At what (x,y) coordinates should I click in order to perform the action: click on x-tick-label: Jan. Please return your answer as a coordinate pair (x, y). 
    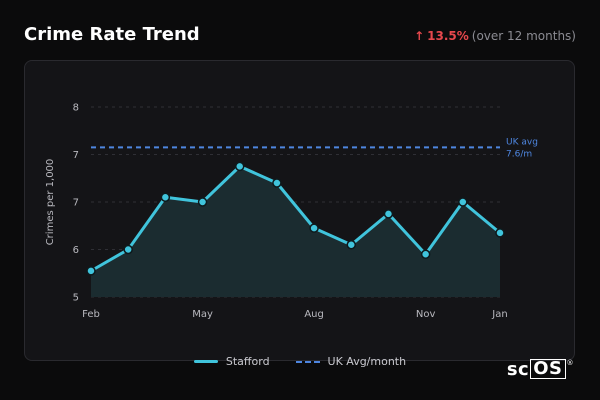
    Looking at the image, I should click on (499, 314).